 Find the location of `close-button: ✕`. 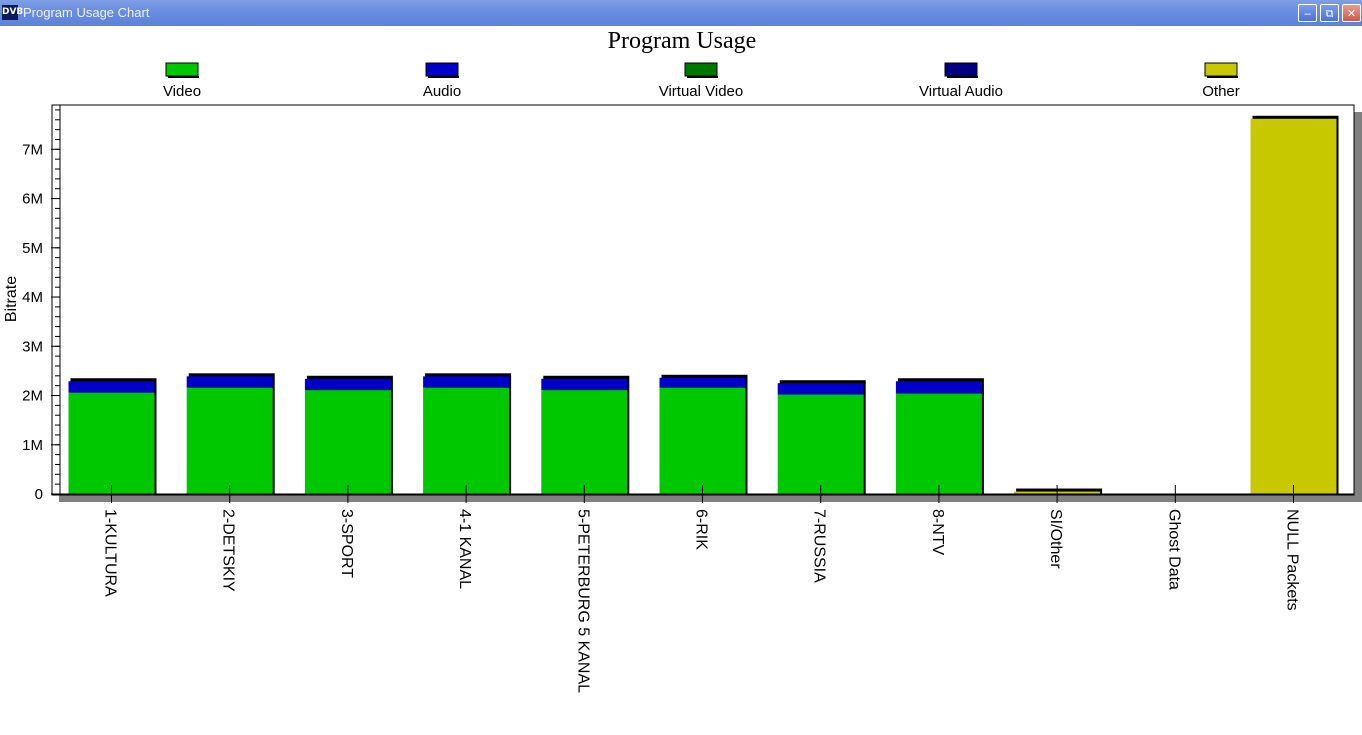

close-button: ✕ is located at coordinates (1351, 13).